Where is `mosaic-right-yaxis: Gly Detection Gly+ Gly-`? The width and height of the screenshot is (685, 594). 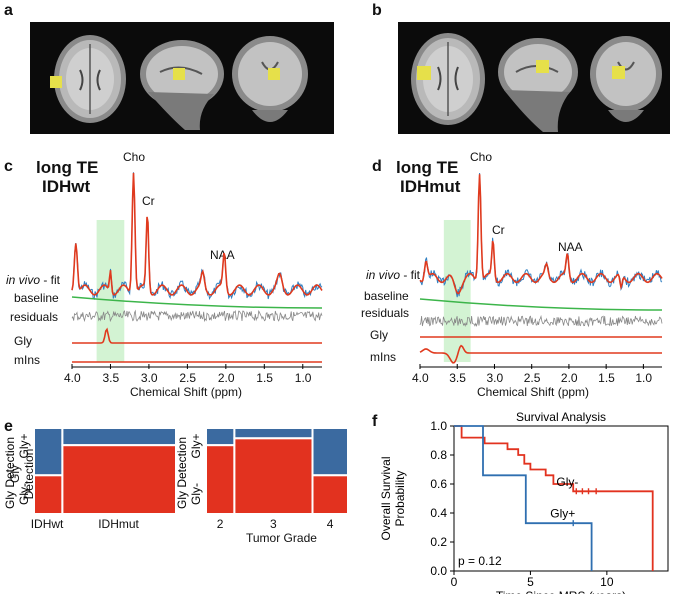
mosaic-right-yaxis: Gly Detection Gly+ Gly- is located at coordinates (189, 471).